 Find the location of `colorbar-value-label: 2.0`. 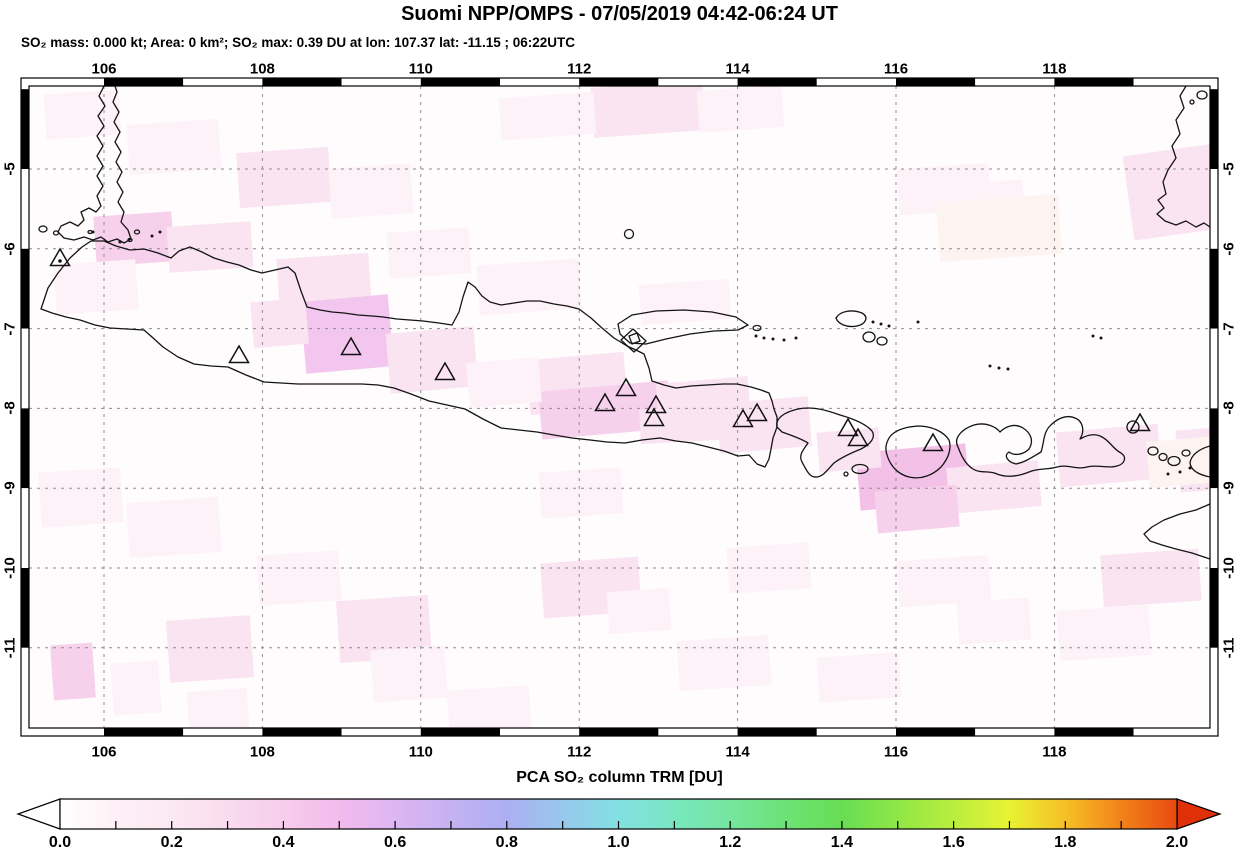

colorbar-value-label: 2.0 is located at coordinates (1177, 842).